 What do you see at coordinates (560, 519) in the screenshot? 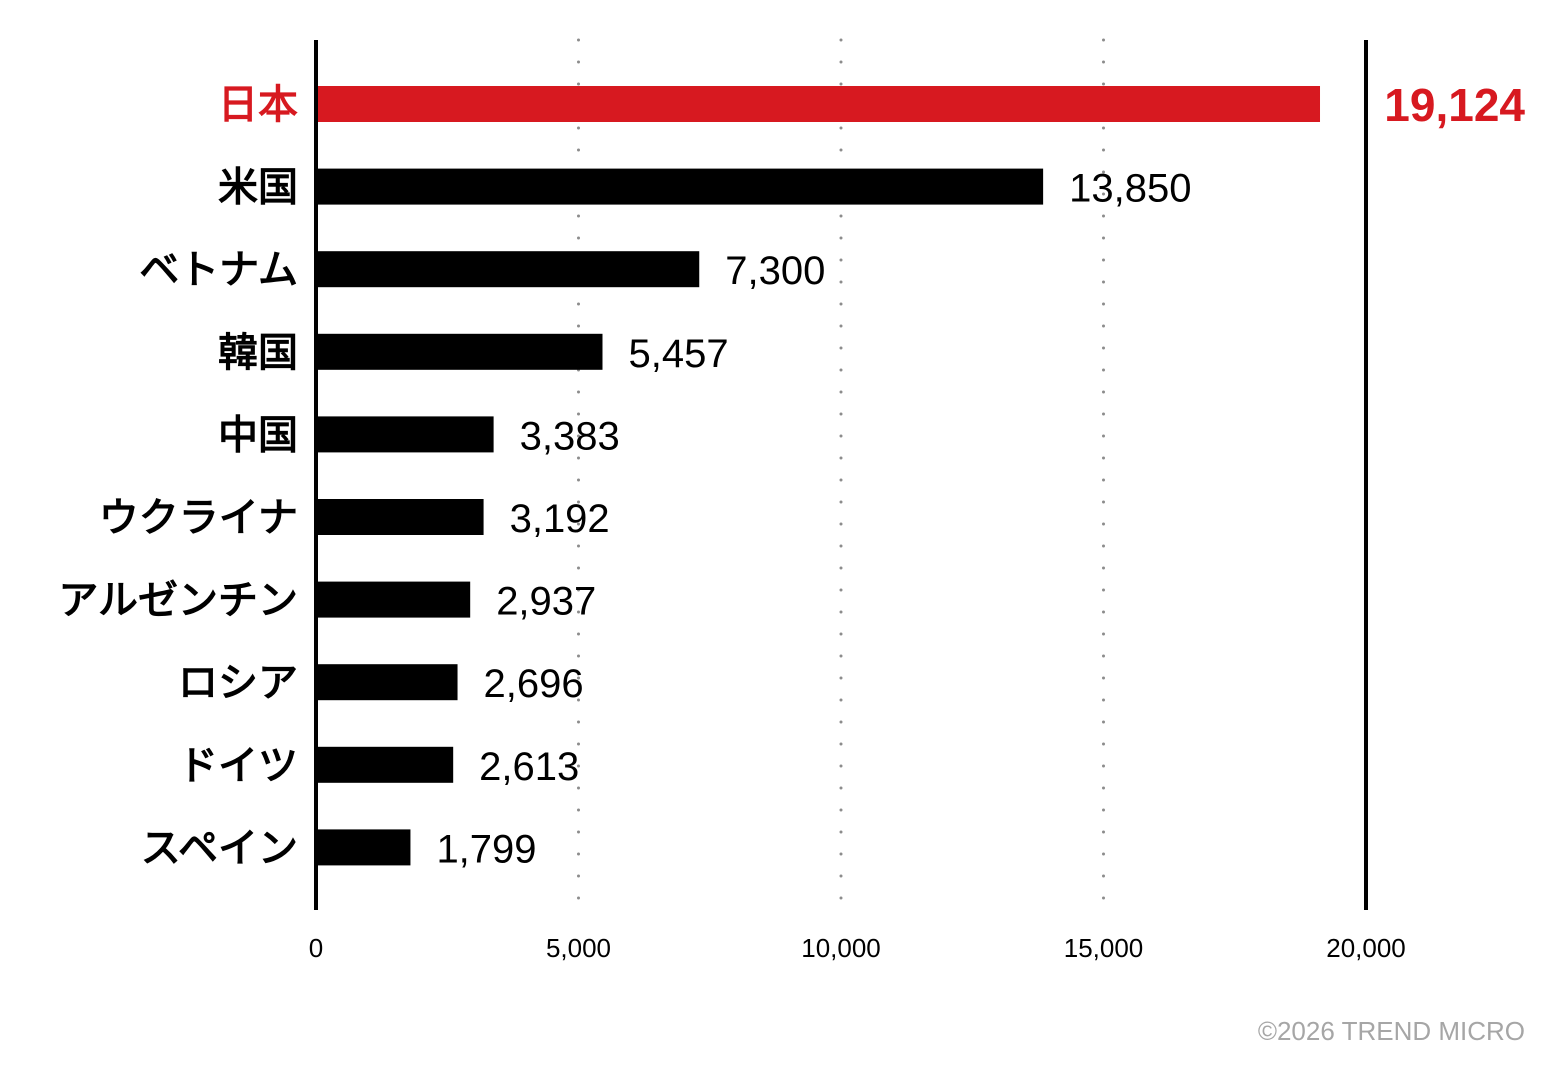
I see `value-label: 3,192` at bounding box center [560, 519].